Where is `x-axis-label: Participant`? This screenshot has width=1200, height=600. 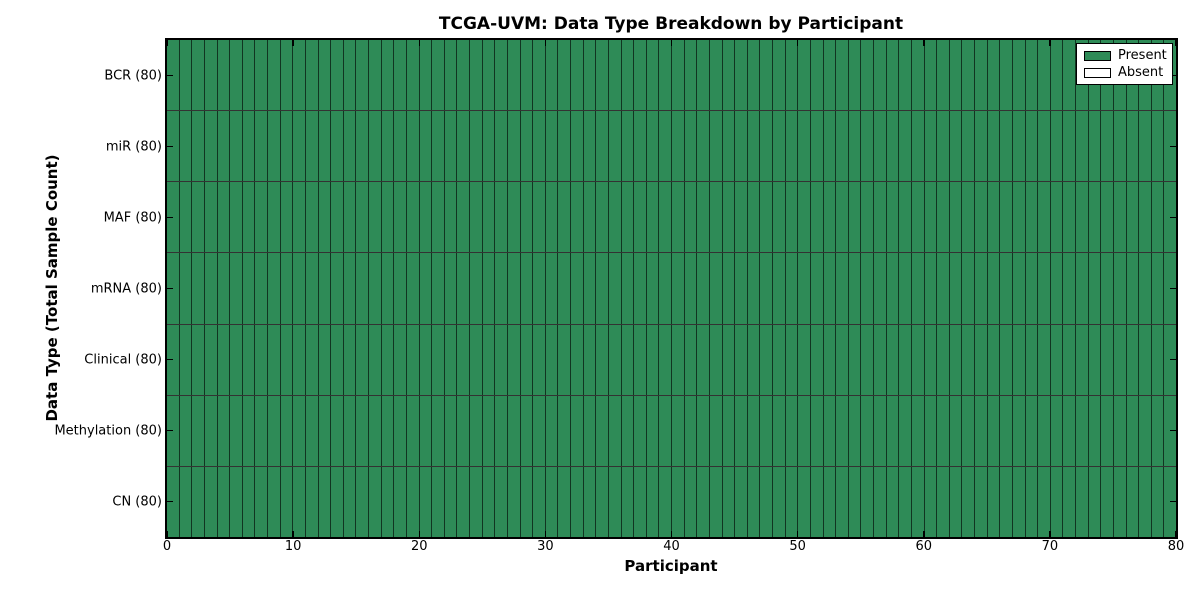 x-axis-label: Participant is located at coordinates (671, 566).